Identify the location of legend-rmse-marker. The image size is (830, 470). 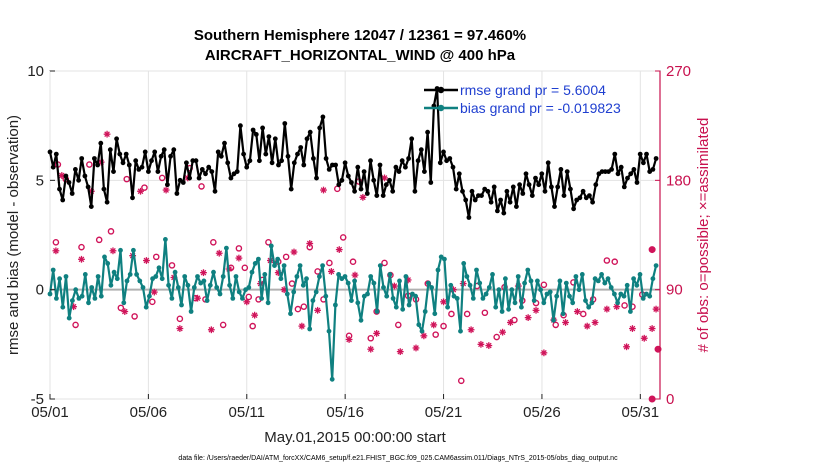
(441, 90).